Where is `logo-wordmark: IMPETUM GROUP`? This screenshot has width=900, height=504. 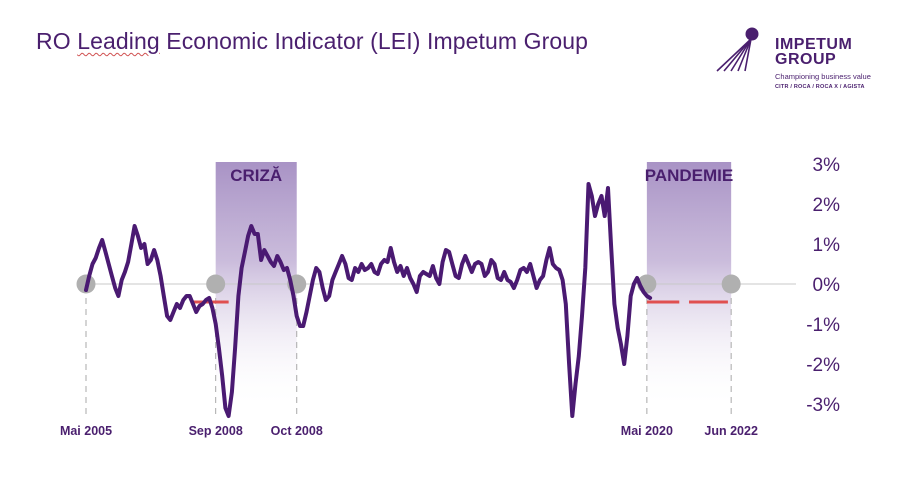
logo-wordmark: IMPETUM GROUP is located at coordinates (814, 52).